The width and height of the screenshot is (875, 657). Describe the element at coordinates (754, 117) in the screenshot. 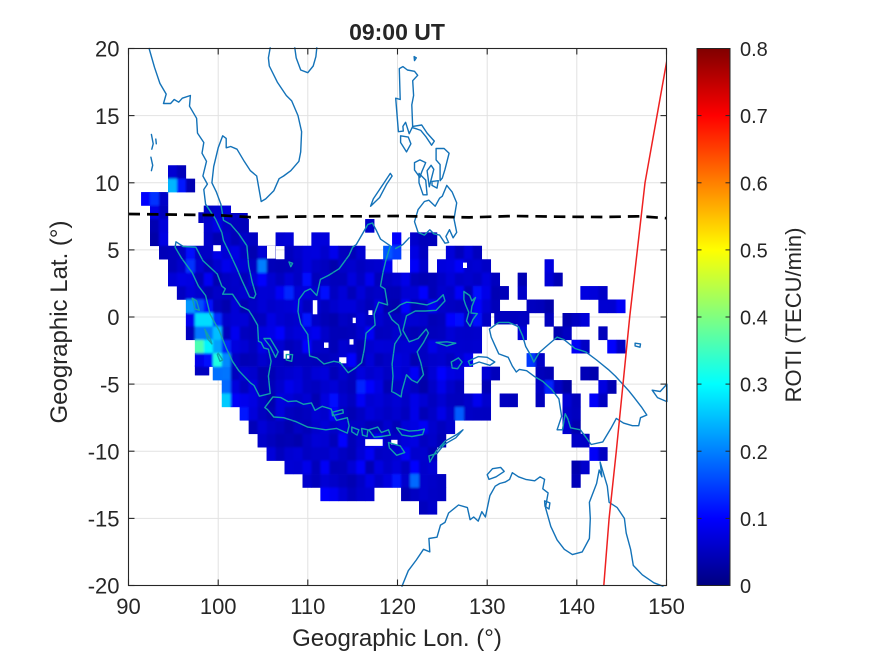

I see `svg-text: 0.7` at that location.